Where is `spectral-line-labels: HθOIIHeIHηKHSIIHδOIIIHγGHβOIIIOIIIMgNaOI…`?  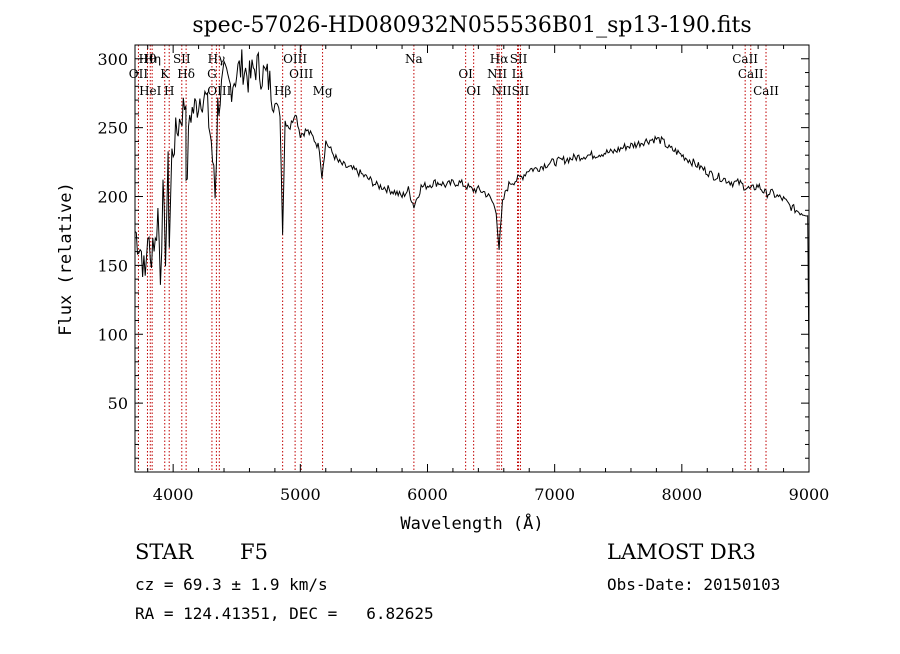
spectral-line-labels: HθOIIHeIHηKHSIIHδOIIIHγGHβOIIIOIIIMgNaOI… is located at coordinates (454, 75).